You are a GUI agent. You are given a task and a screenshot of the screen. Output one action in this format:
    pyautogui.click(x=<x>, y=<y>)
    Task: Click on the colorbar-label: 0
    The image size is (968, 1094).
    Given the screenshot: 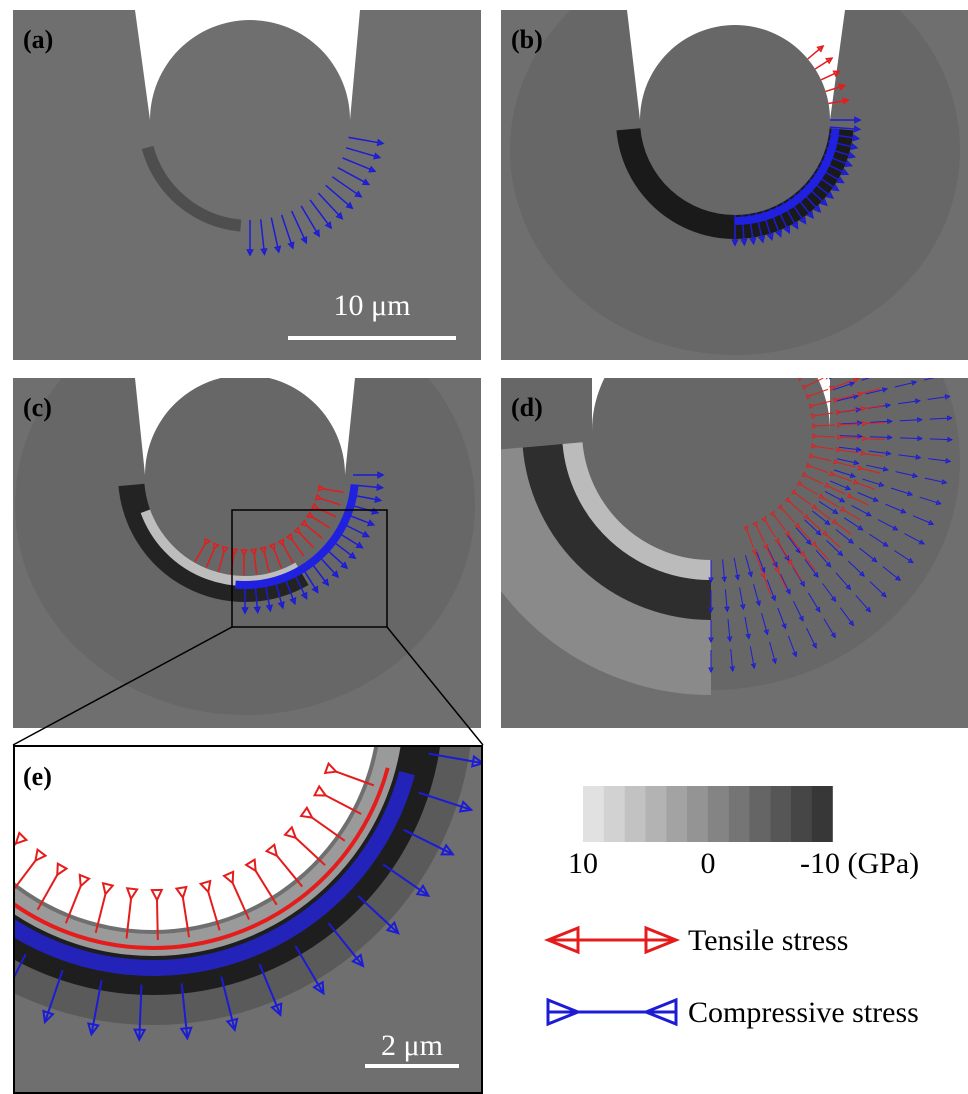 What is the action you would take?
    pyautogui.click(x=708, y=863)
    